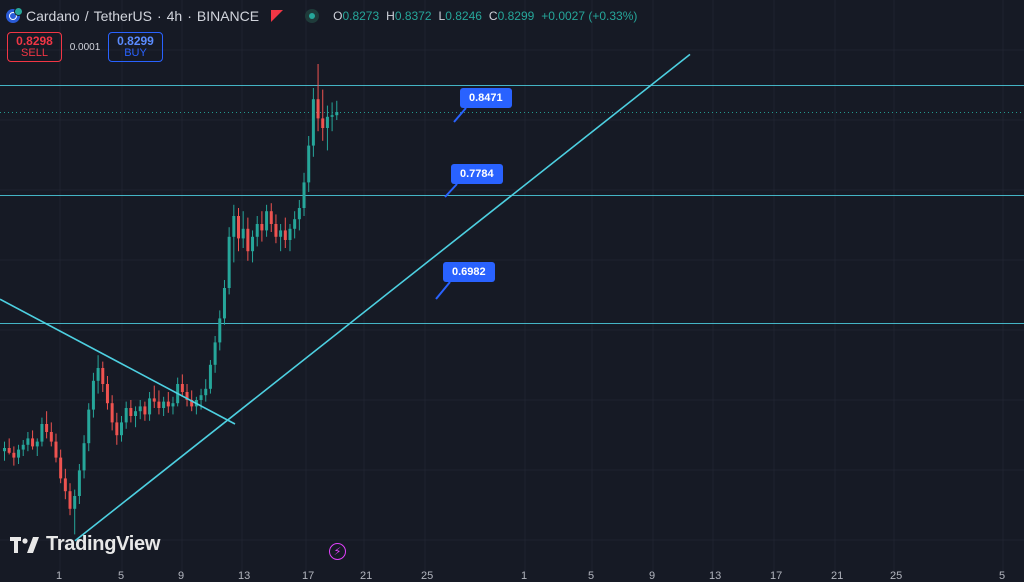  Describe the element at coordinates (469, 272) in the screenshot. I see `price-label-3: 0.6982` at that location.